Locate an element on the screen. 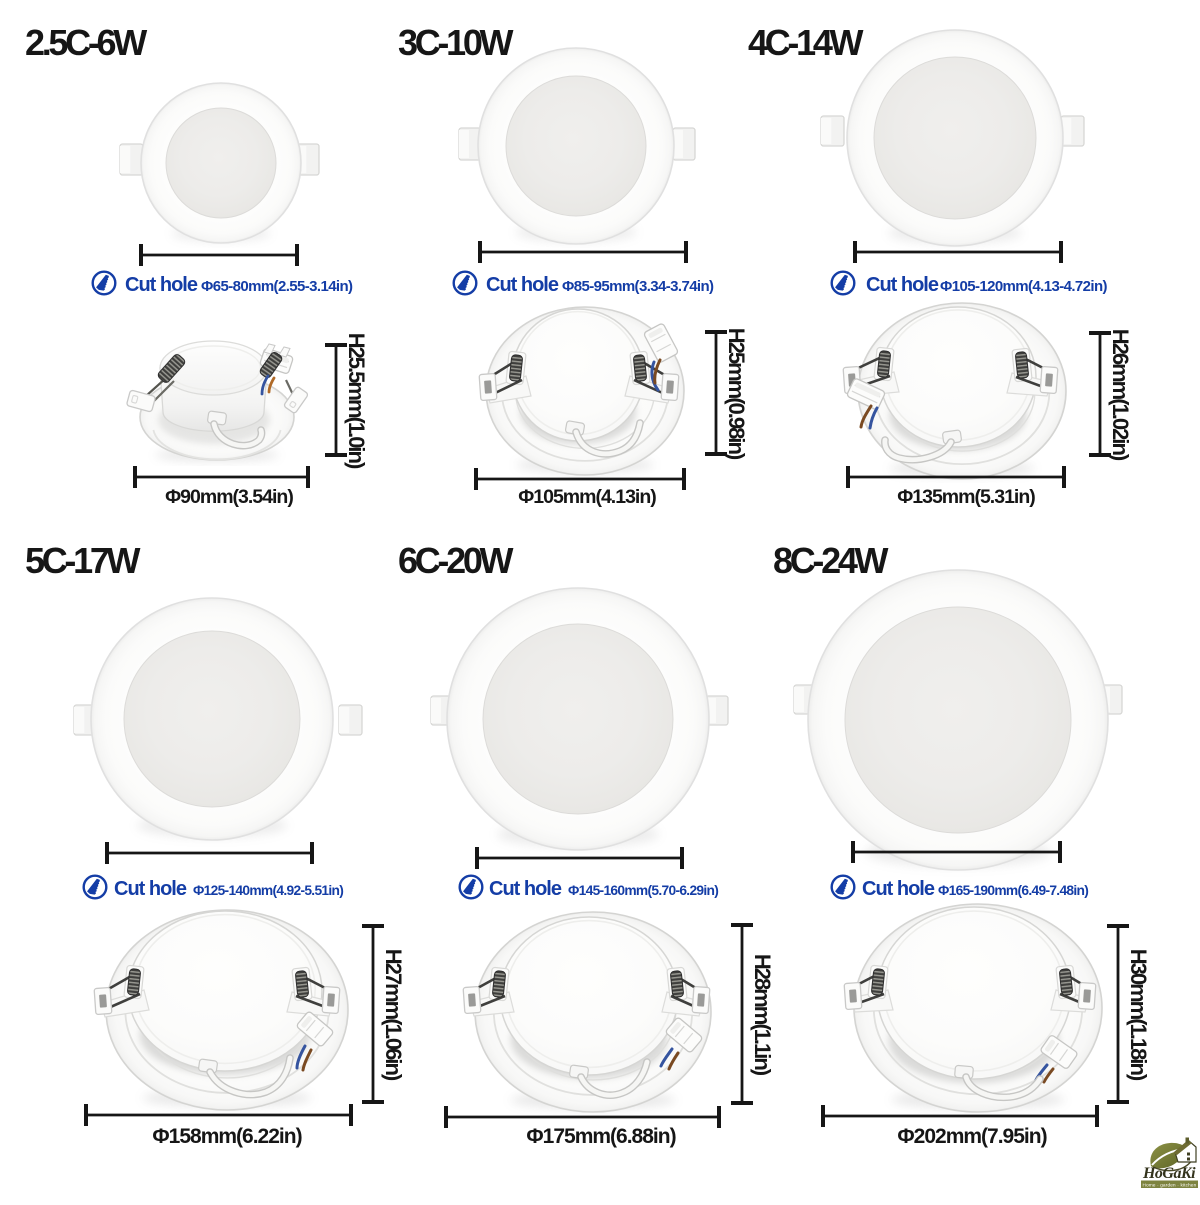  svg-text: 3C-10W is located at coordinates (456, 42).